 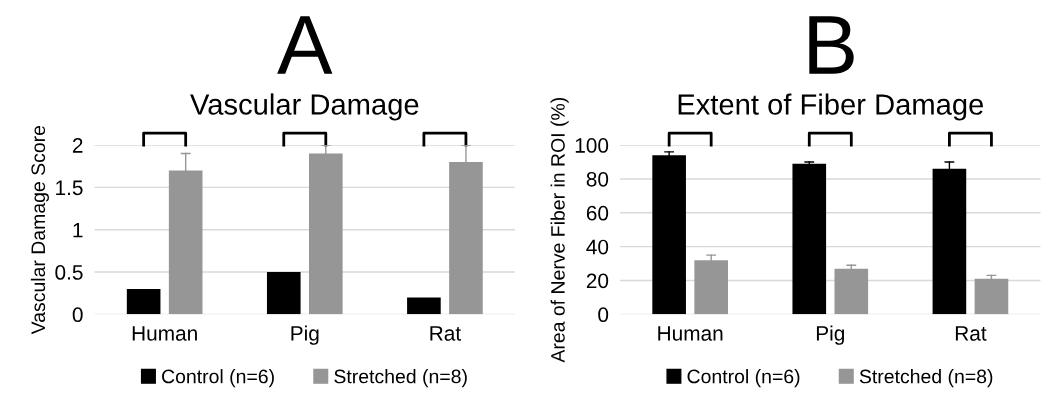 What do you see at coordinates (831, 107) in the screenshot?
I see `chart-title: Extent of Fiber Damage` at bounding box center [831, 107].